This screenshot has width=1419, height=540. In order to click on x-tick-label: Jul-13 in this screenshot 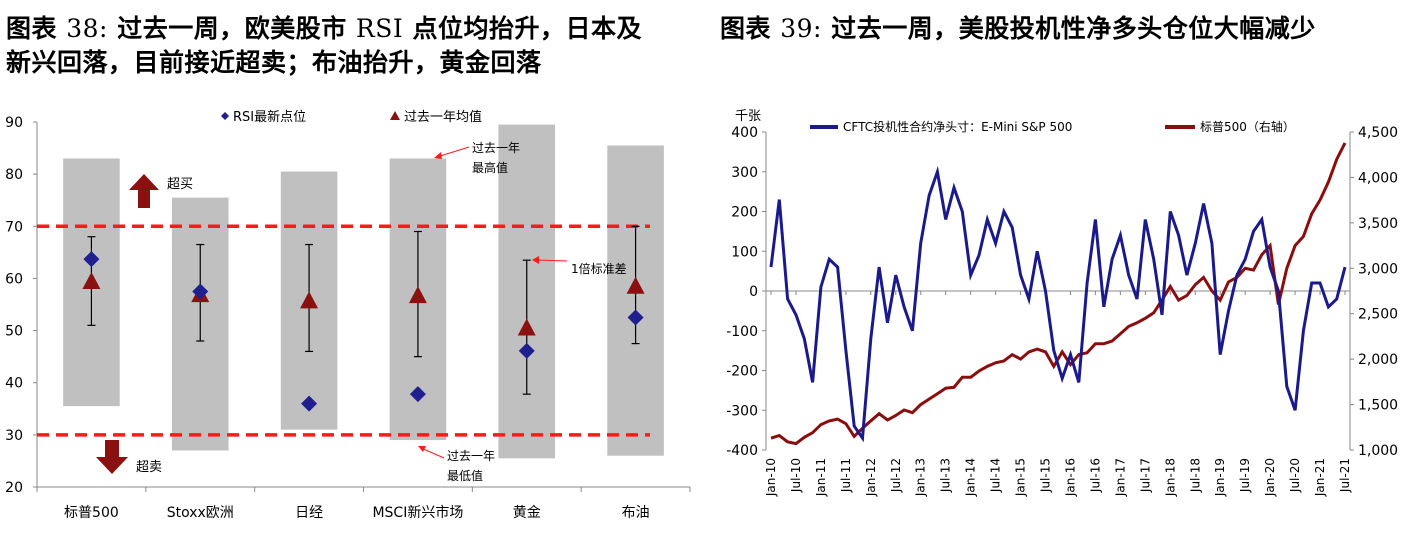, I will do `click(946, 475)`.